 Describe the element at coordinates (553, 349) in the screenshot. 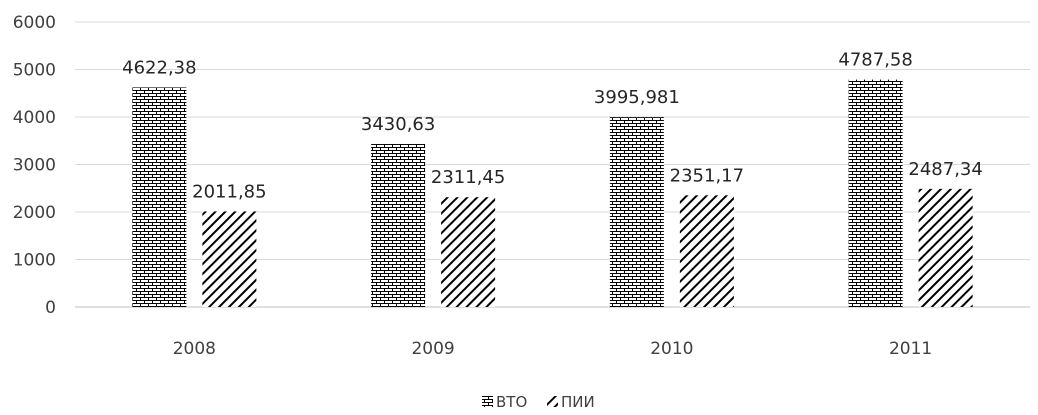

I see `x-axis: 2008 2009 2010 2011` at that location.